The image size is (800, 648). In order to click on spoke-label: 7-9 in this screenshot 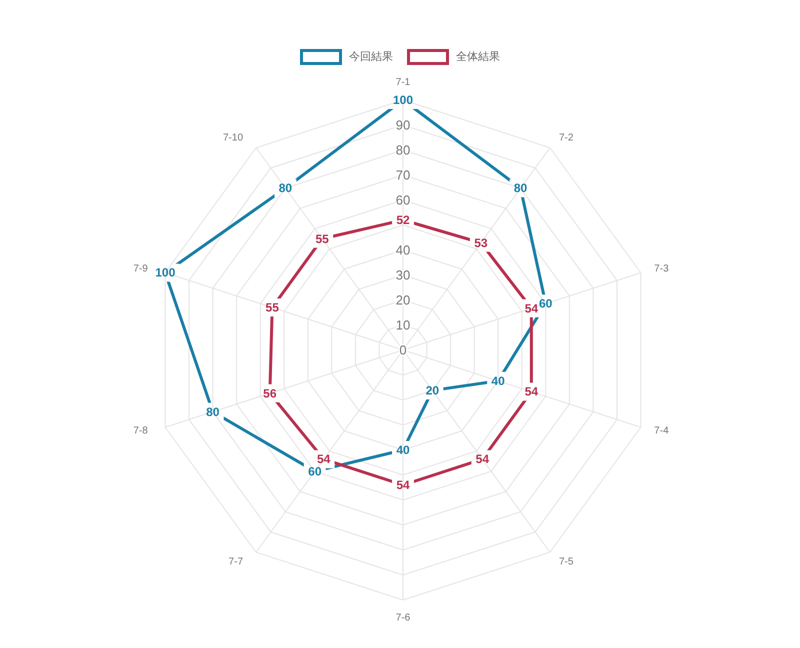, I will do `click(140, 269)`.